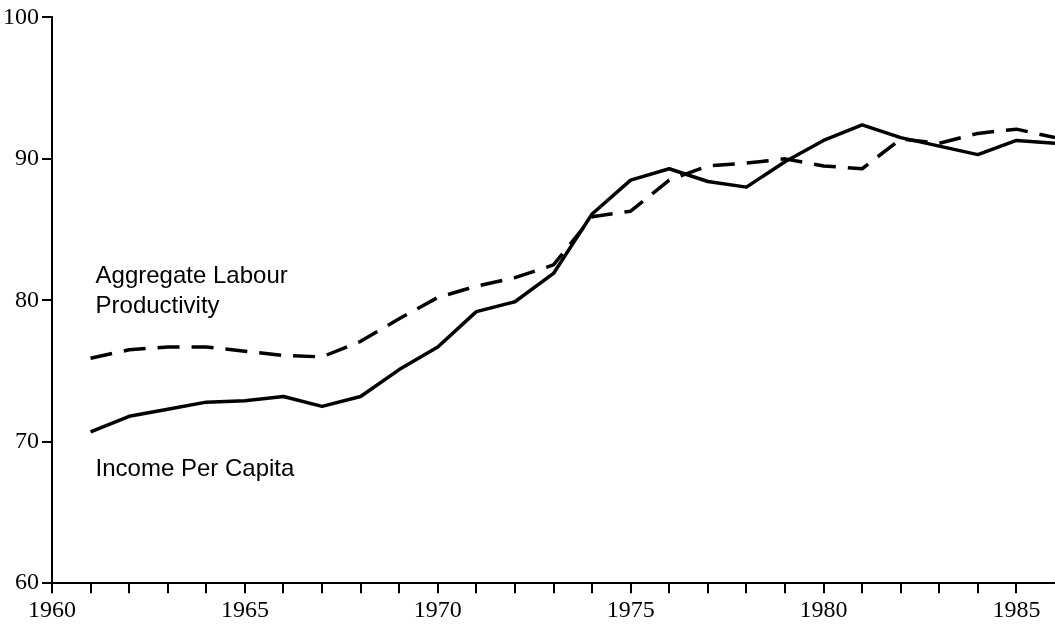 Image resolution: width=1055 pixels, height=630 pixels. Describe the element at coordinates (27, 298) in the screenshot. I see `y-tick-label: 80` at that location.